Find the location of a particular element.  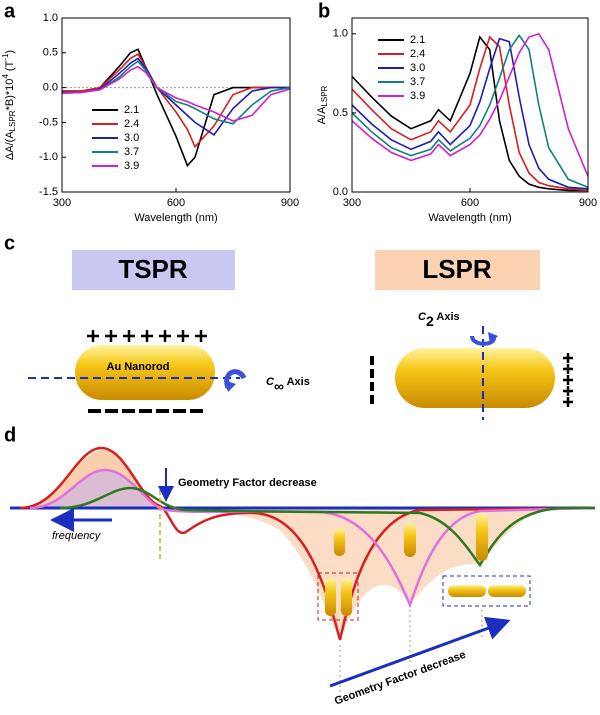

lspr-box is located at coordinates (457, 270).